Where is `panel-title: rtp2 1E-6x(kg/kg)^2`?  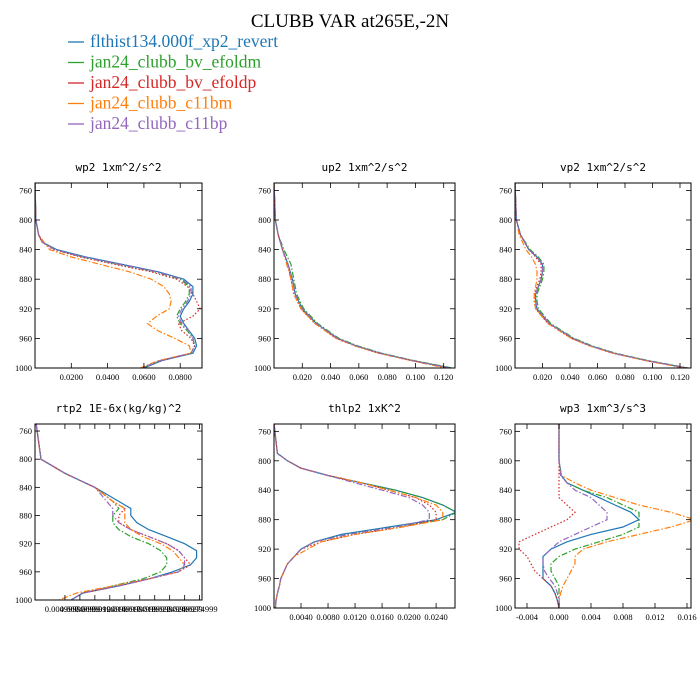
panel-title: rtp2 1E-6x(kg/kg)^2 is located at coordinates (119, 408).